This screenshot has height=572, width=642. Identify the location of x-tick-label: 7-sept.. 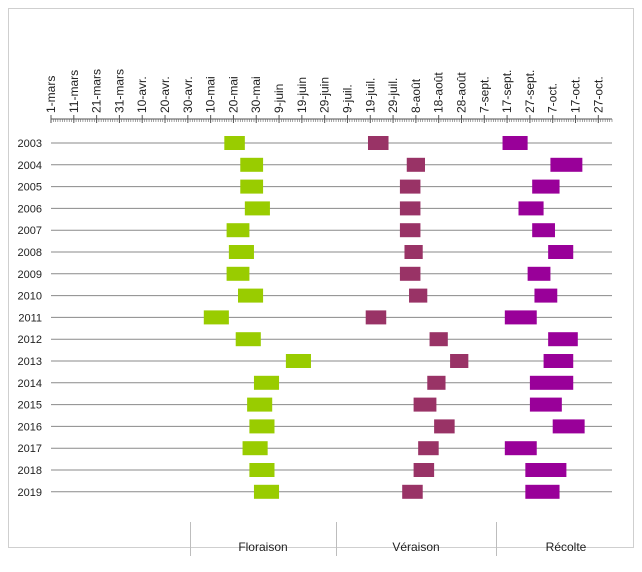
(484, 94).